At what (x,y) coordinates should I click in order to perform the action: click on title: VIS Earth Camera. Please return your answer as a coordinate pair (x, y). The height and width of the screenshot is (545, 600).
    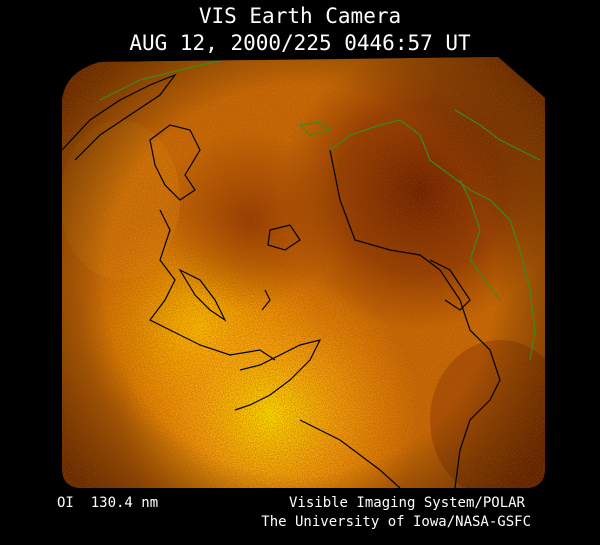
    Looking at the image, I should click on (300, 16).